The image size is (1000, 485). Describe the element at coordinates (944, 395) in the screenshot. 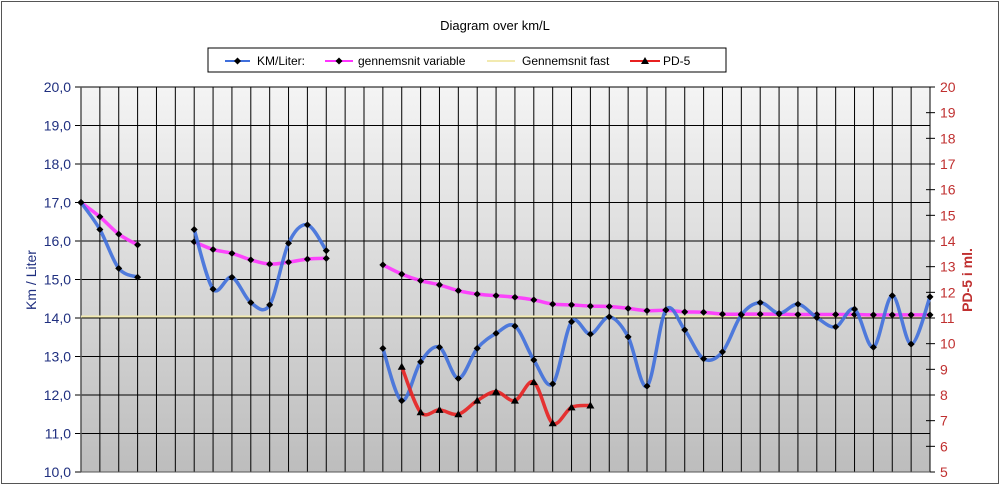

I see `y2-tick-label: 8` at that location.